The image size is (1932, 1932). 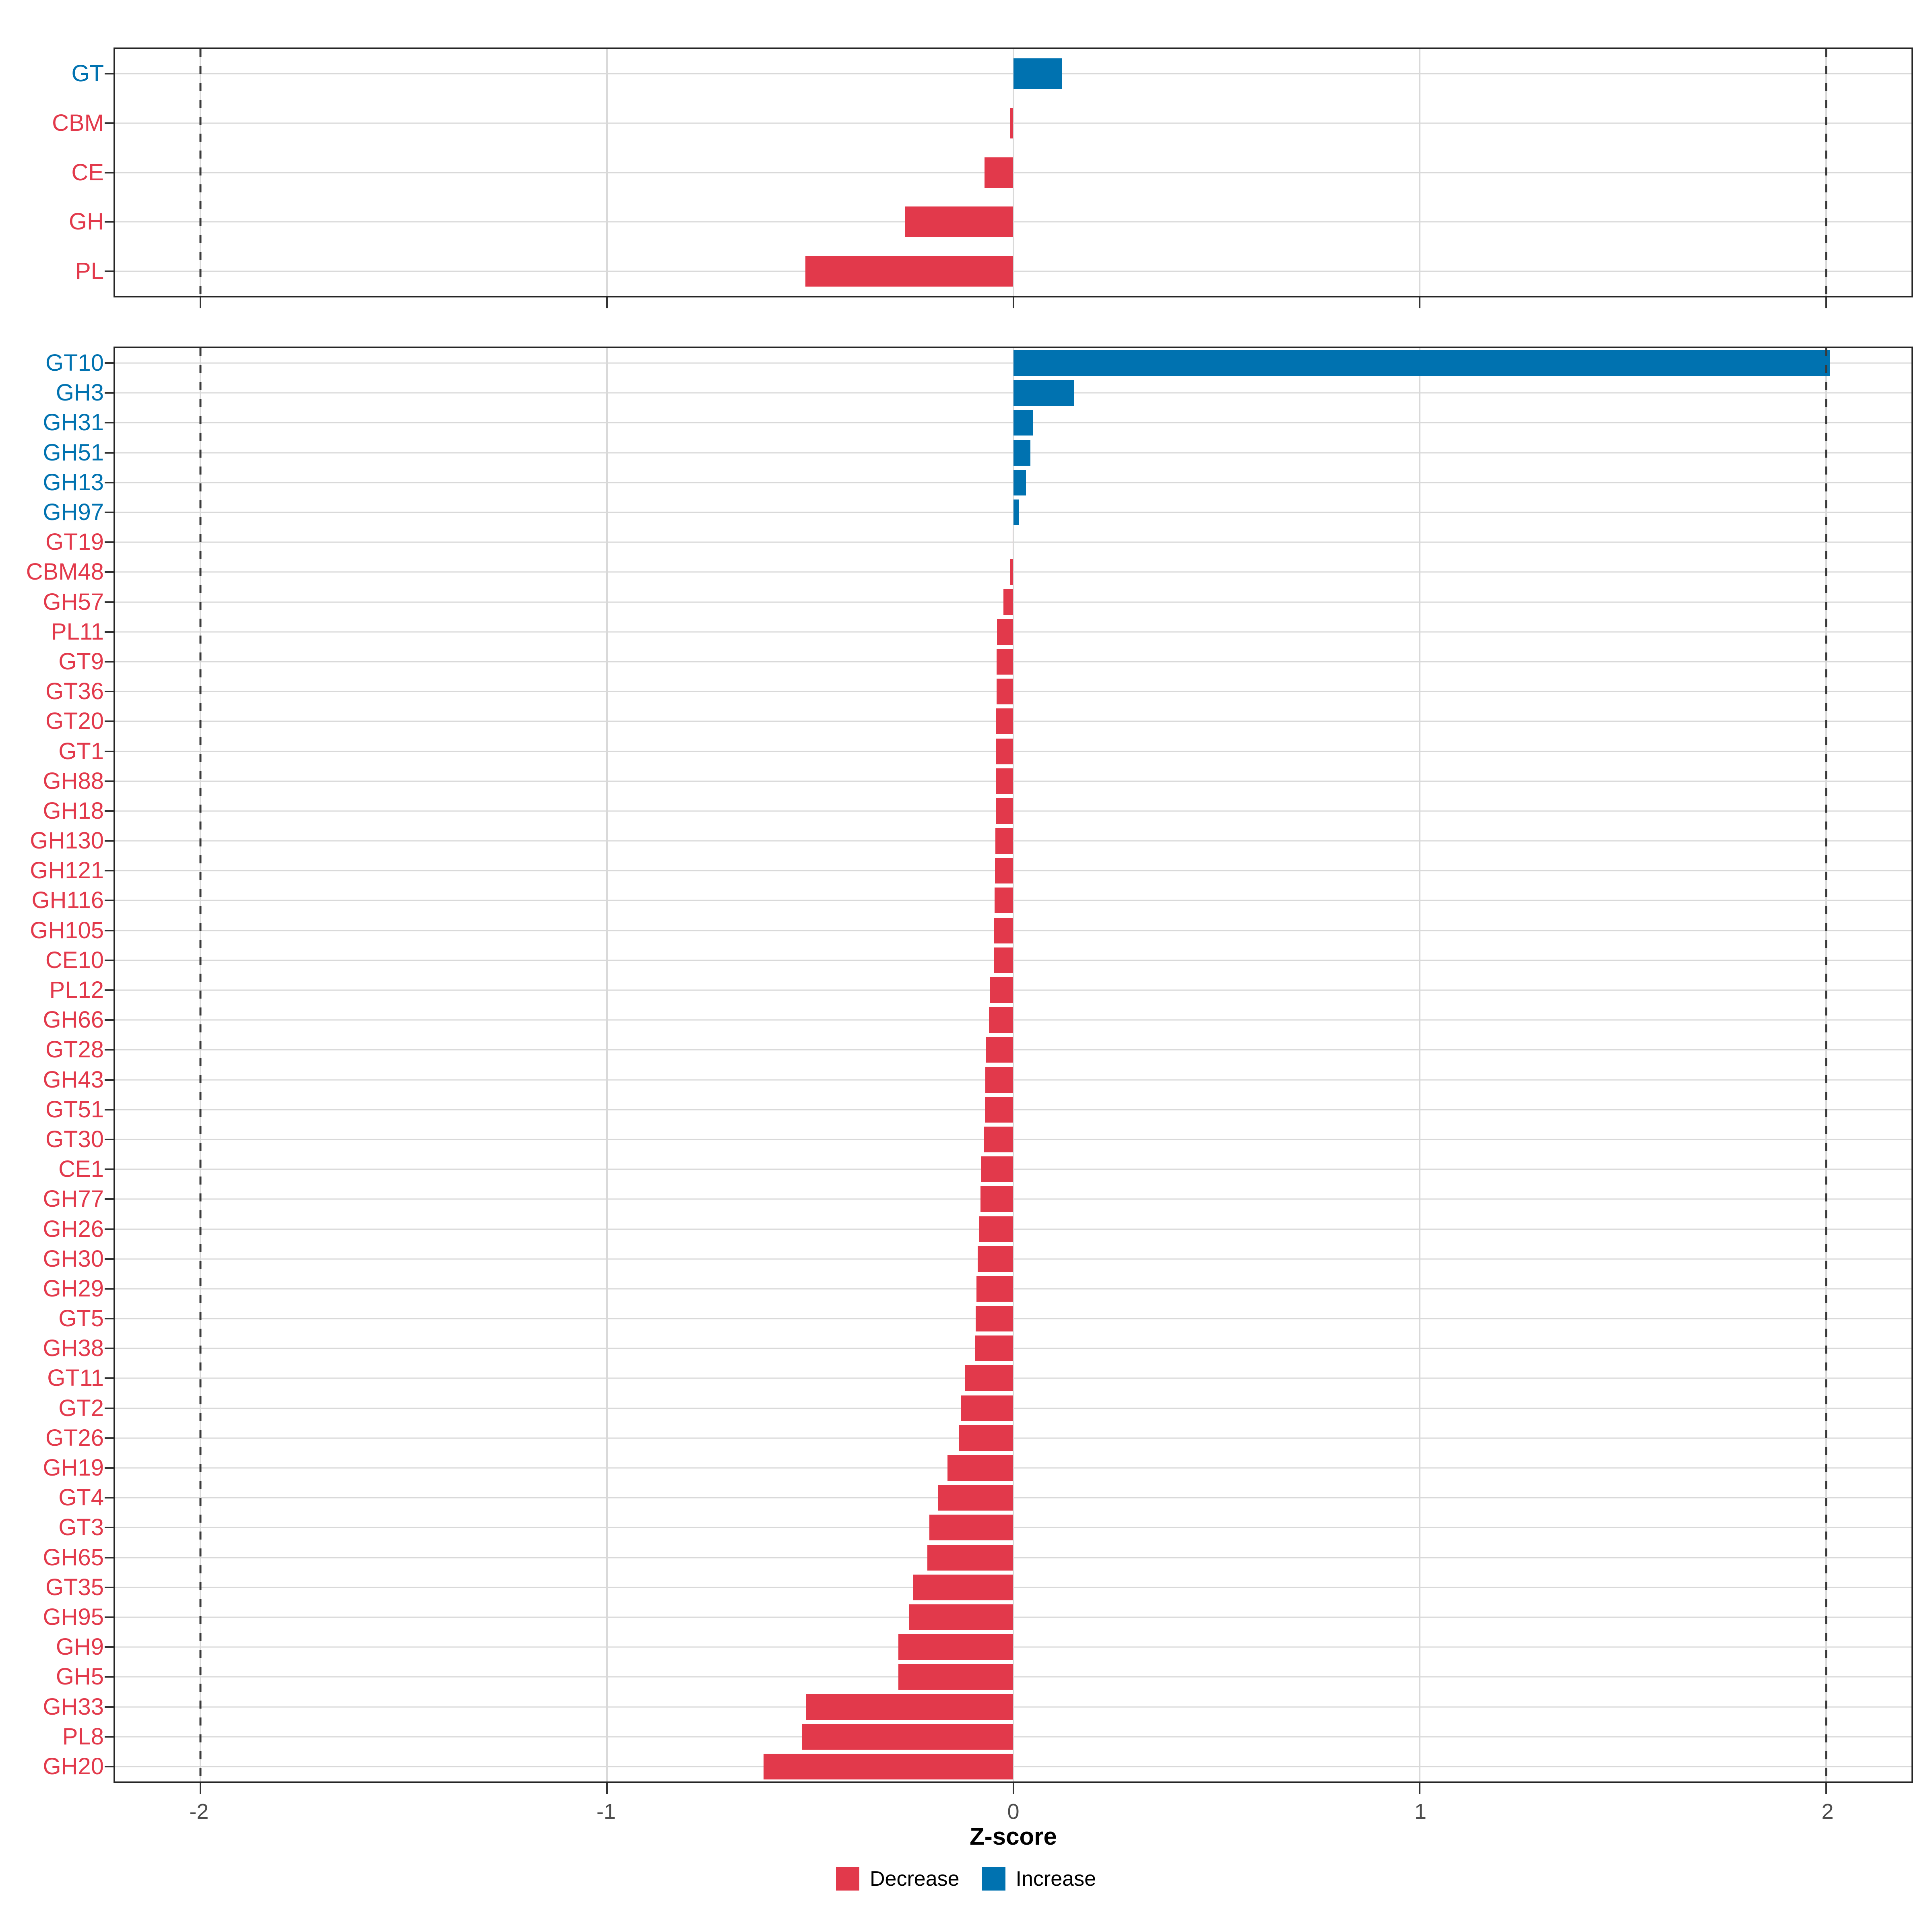 What do you see at coordinates (1005, 811) in the screenshot?
I see `bar-gh18` at bounding box center [1005, 811].